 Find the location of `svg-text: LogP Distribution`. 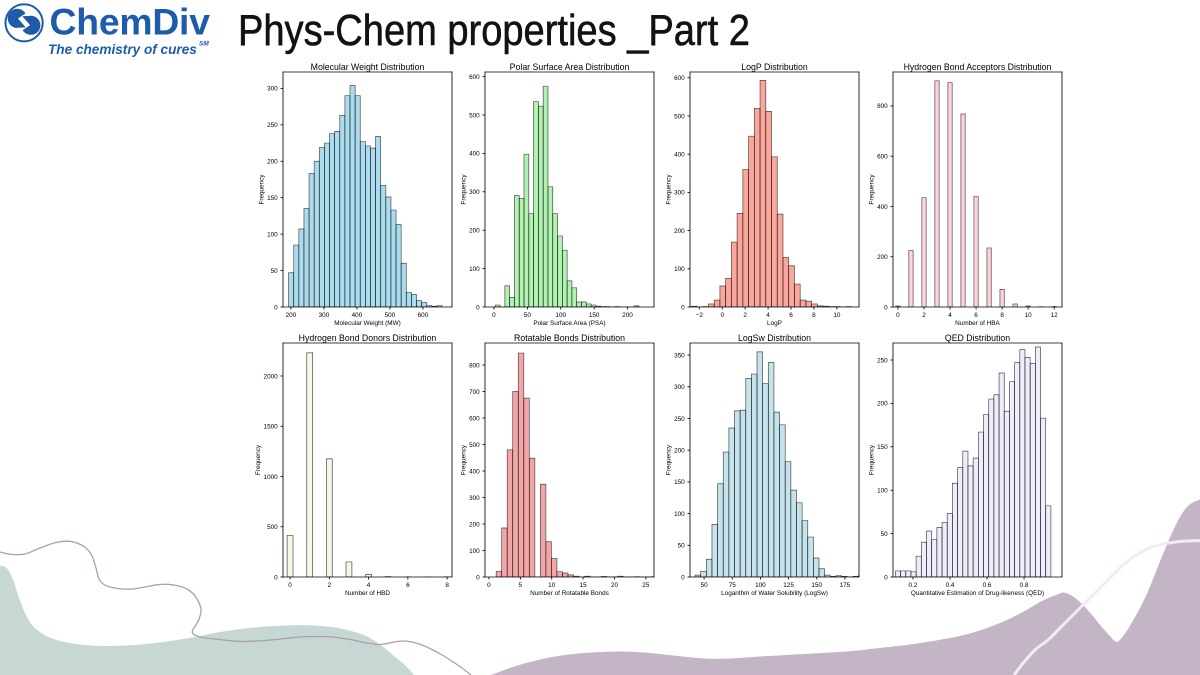

svg-text: LogP Distribution is located at coordinates (774, 67).